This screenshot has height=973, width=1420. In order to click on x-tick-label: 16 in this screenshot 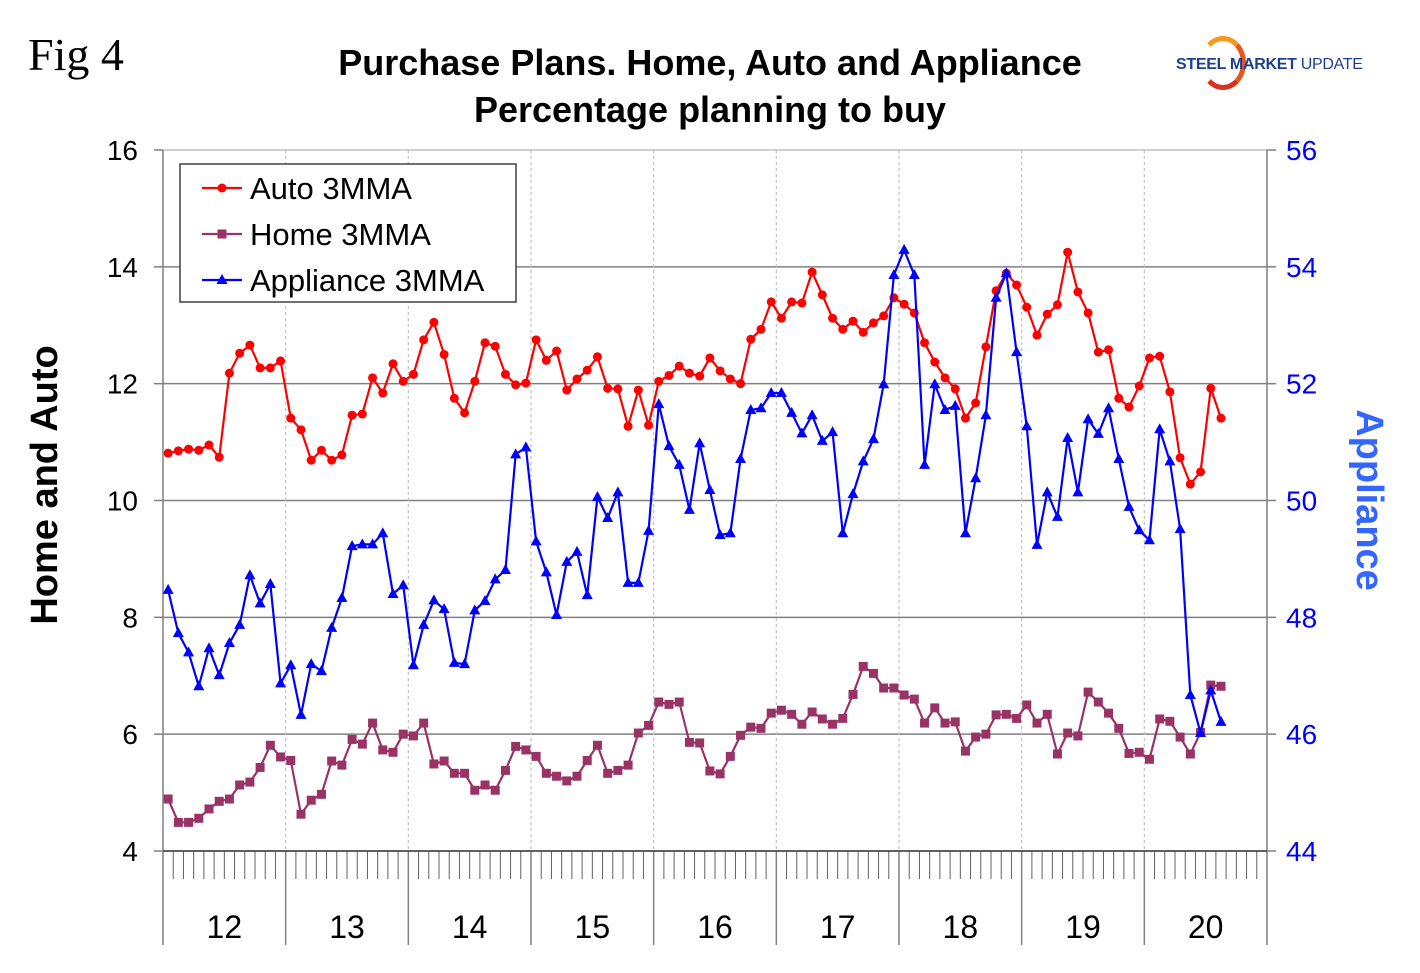, I will do `click(715, 927)`.